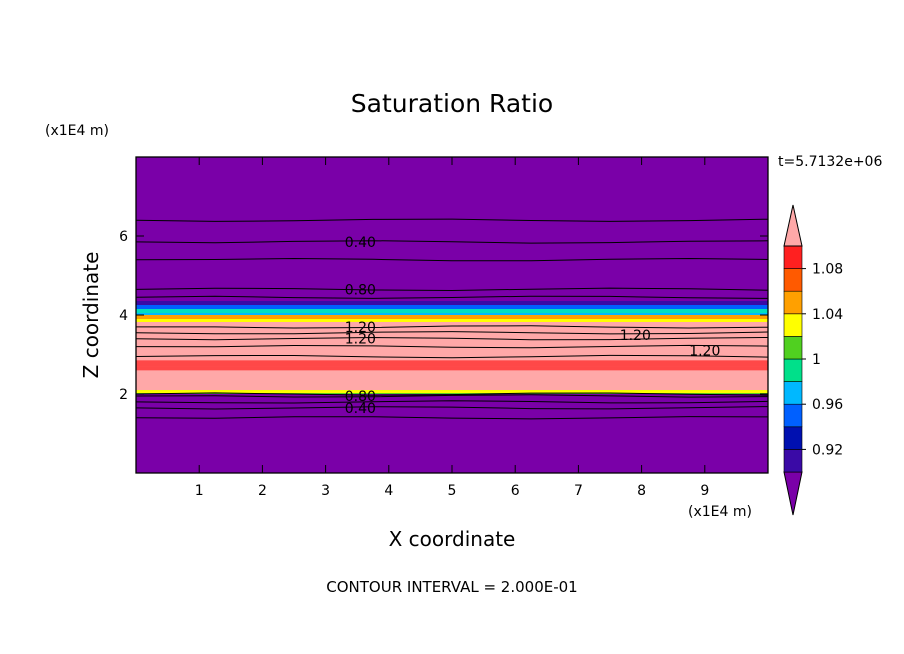 The height and width of the screenshot is (654, 904). Describe the element at coordinates (816, 360) in the screenshot. I see `colorbar-label: 1` at that location.